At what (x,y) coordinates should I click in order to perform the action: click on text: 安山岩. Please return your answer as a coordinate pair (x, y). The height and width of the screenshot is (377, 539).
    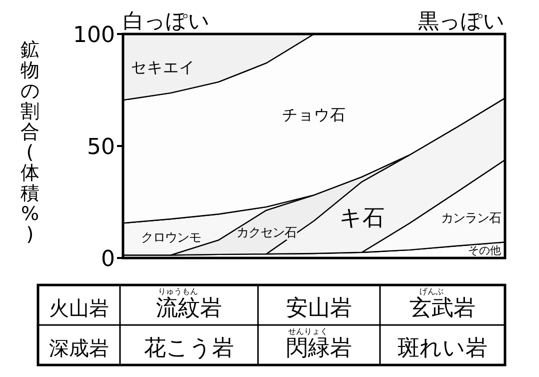
    Looking at the image, I should click on (319, 308).